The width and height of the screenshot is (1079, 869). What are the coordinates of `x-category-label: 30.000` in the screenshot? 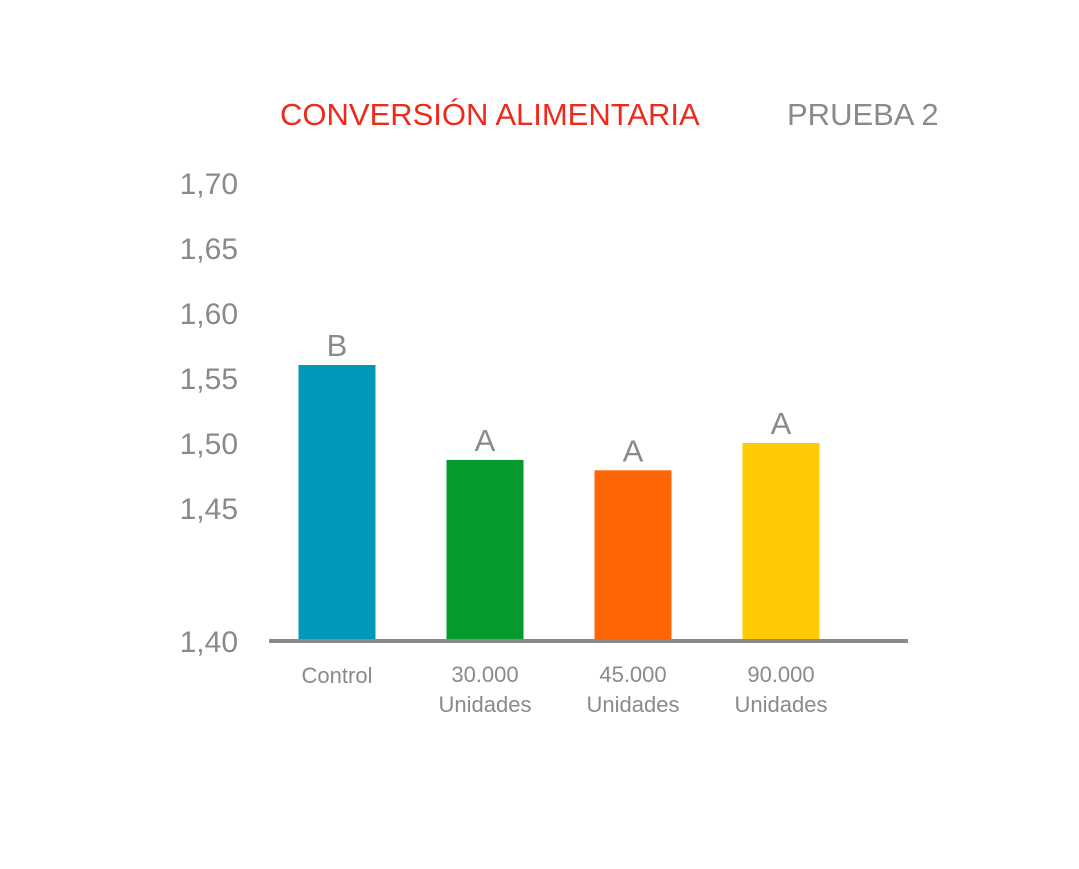 It's located at (484, 674).